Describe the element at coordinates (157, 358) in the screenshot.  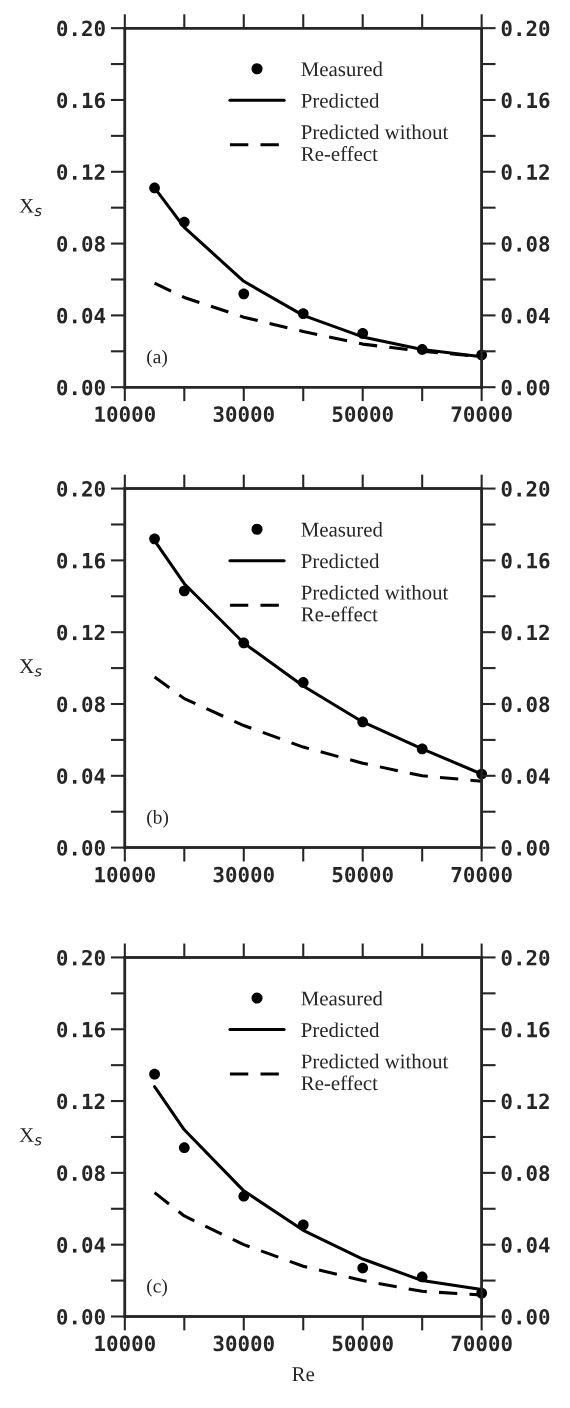
I see `annotation: (a)` at that location.